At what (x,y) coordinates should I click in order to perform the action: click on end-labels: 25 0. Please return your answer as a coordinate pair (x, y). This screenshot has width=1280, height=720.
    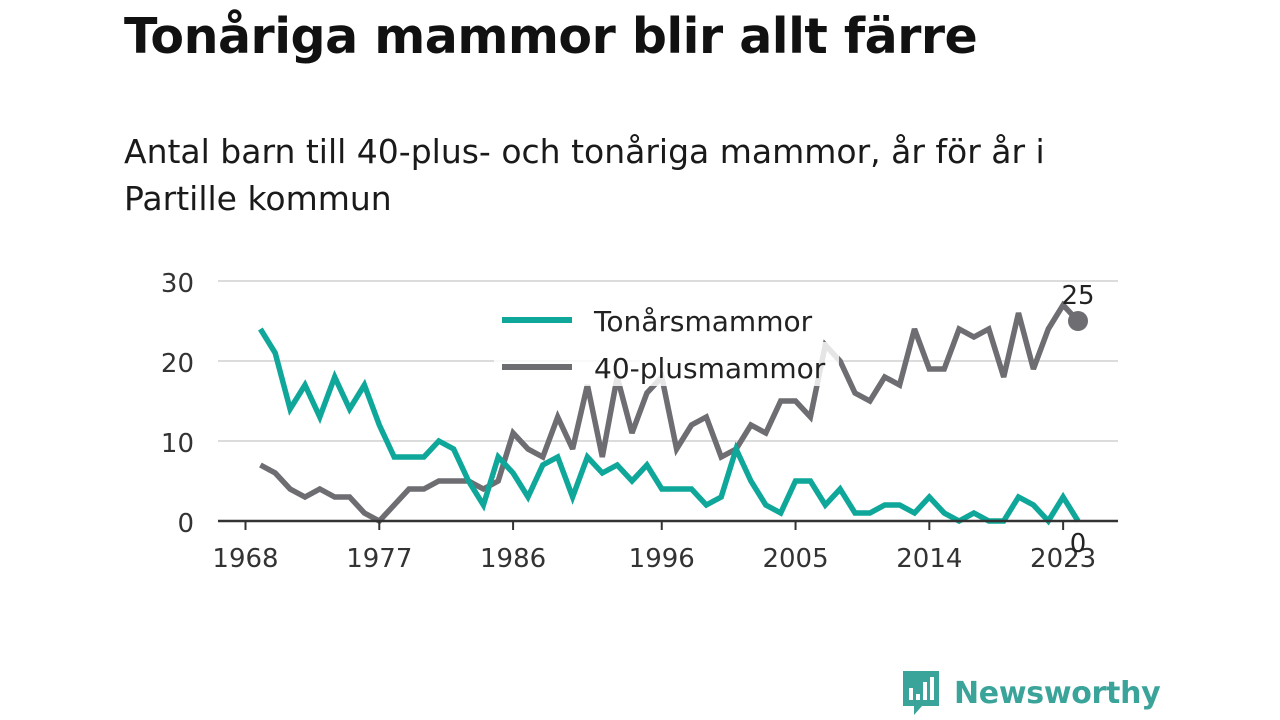
    Looking at the image, I should click on (1077, 420).